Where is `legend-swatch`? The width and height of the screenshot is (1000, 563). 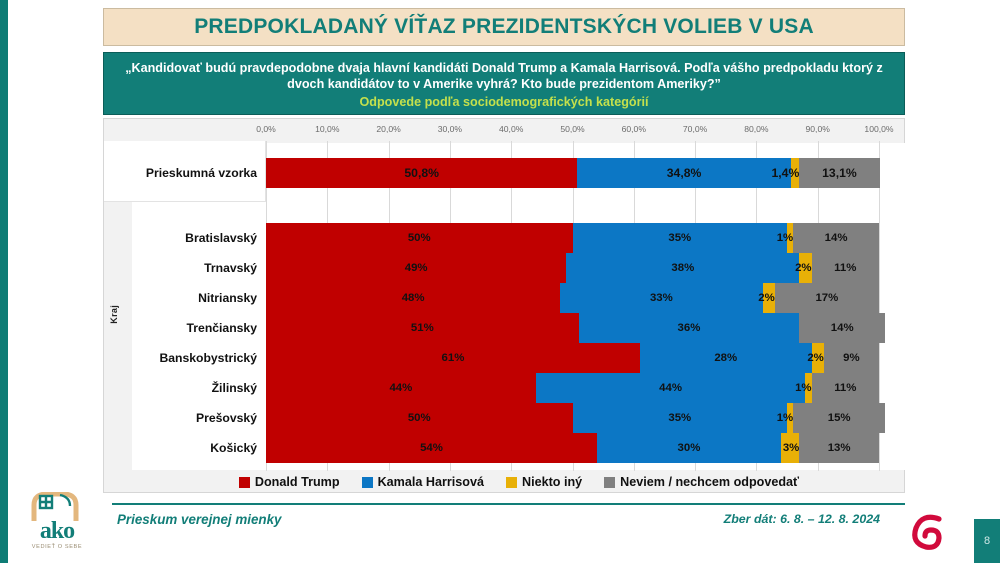
legend-swatch is located at coordinates (511, 482).